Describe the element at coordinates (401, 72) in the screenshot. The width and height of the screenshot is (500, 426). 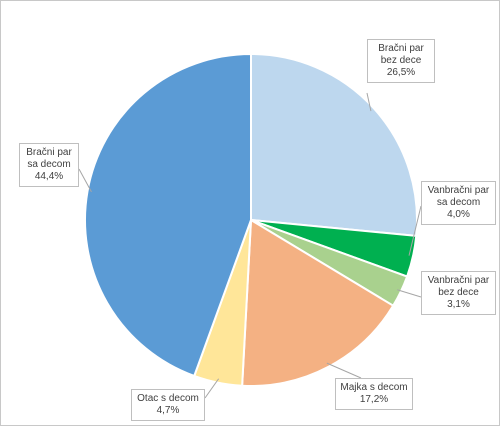
I see `callout-value: 26,5%` at that location.